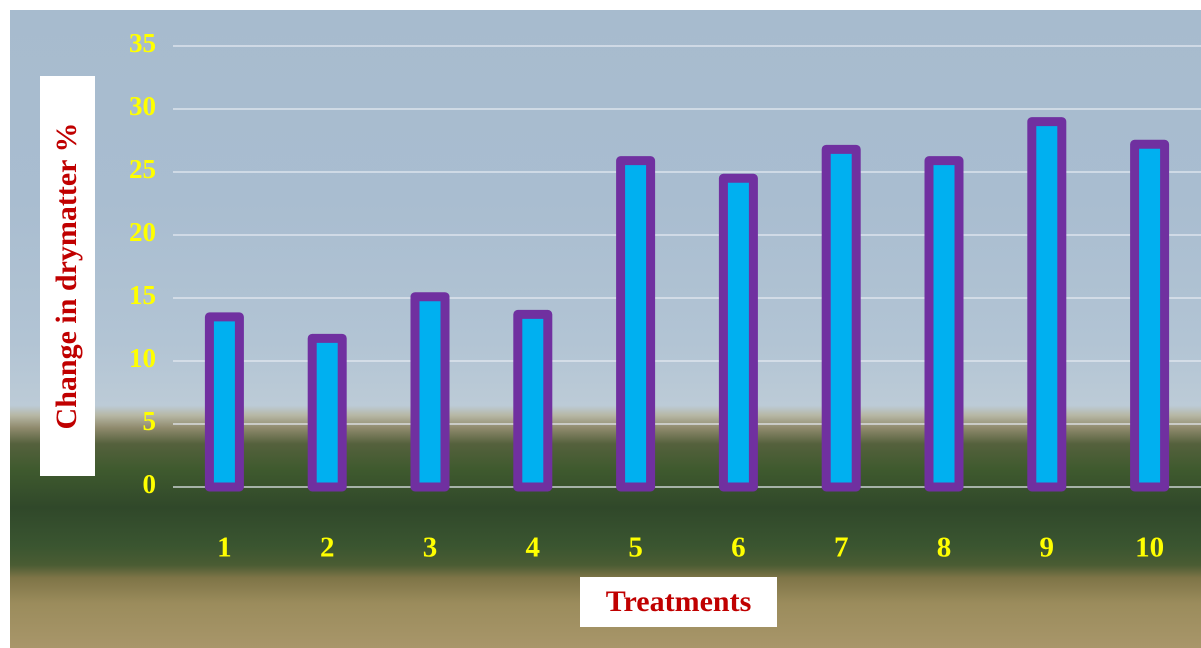 Image resolution: width=1201 pixels, height=648 pixels. Describe the element at coordinates (150, 484) in the screenshot. I see `y-tick-label: 0` at that location.